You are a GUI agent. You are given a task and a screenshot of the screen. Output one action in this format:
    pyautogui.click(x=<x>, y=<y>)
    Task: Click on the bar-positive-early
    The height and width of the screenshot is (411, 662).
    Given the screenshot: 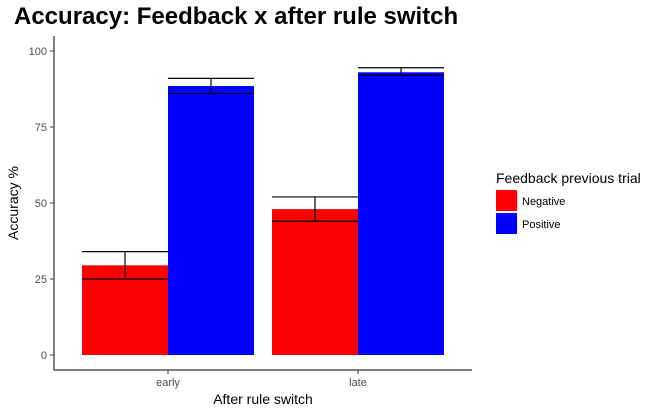 What is the action you would take?
    pyautogui.click(x=211, y=220)
    